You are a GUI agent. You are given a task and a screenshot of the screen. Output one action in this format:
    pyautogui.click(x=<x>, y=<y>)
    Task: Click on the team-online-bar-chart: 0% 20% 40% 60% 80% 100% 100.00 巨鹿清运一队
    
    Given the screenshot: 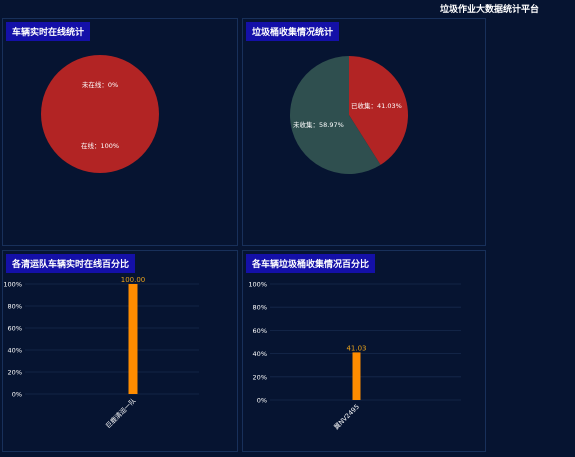 What is the action you would take?
    pyautogui.click(x=101, y=353)
    